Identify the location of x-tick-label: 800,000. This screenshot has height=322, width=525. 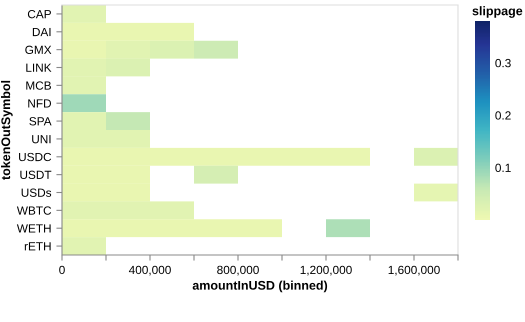
(238, 271).